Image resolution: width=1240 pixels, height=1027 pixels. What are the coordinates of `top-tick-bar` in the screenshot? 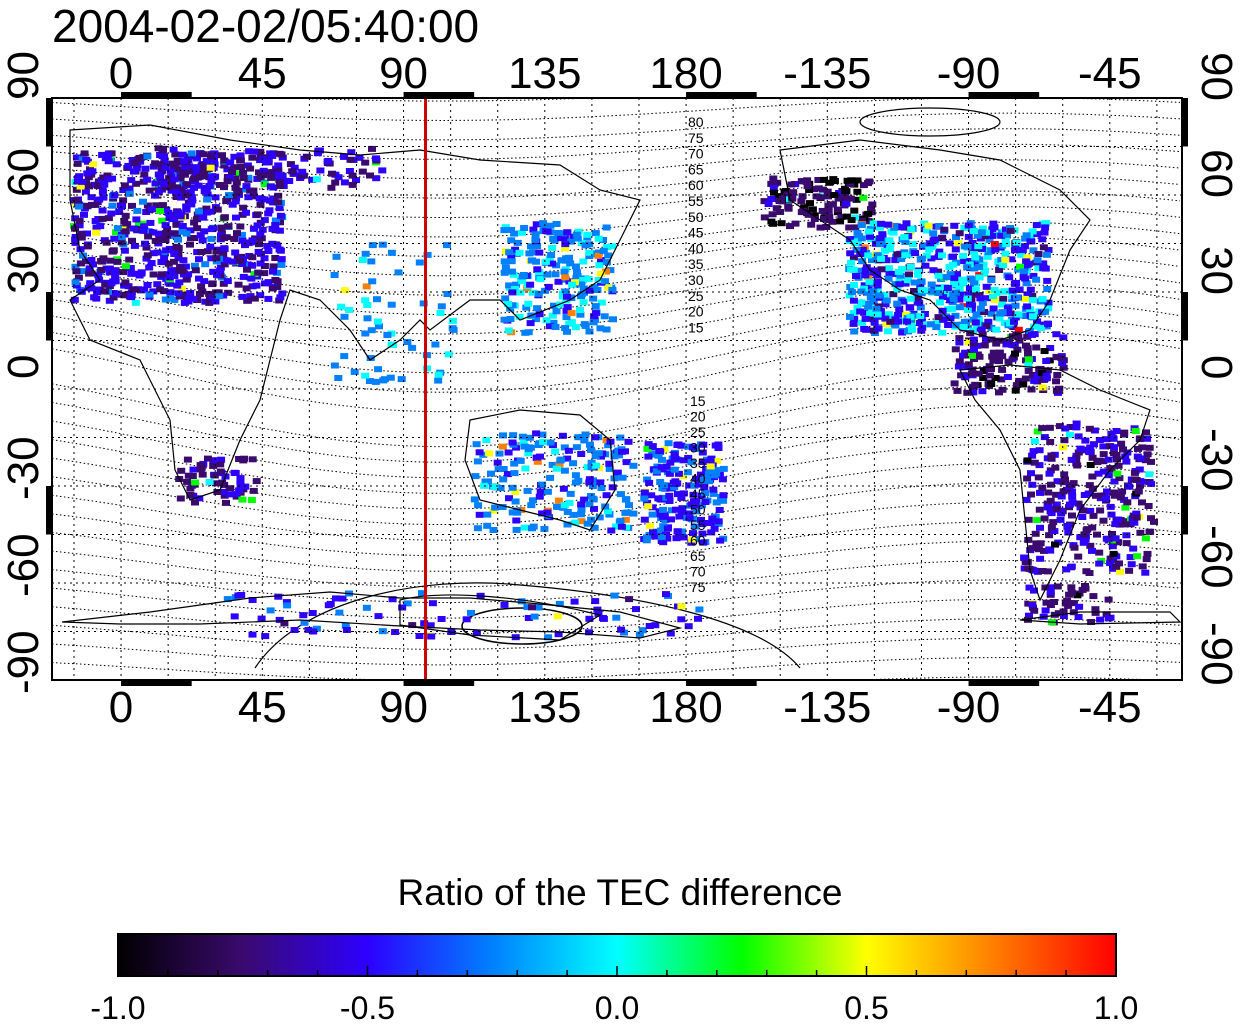 It's located at (721, 95).